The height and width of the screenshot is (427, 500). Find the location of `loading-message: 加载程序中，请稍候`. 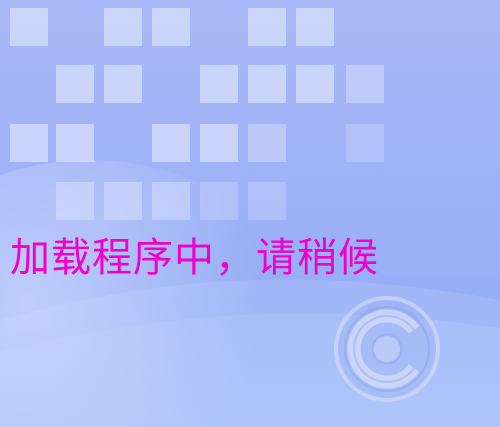

loading-message: 加载程序中，请稍候 is located at coordinates (194, 258).